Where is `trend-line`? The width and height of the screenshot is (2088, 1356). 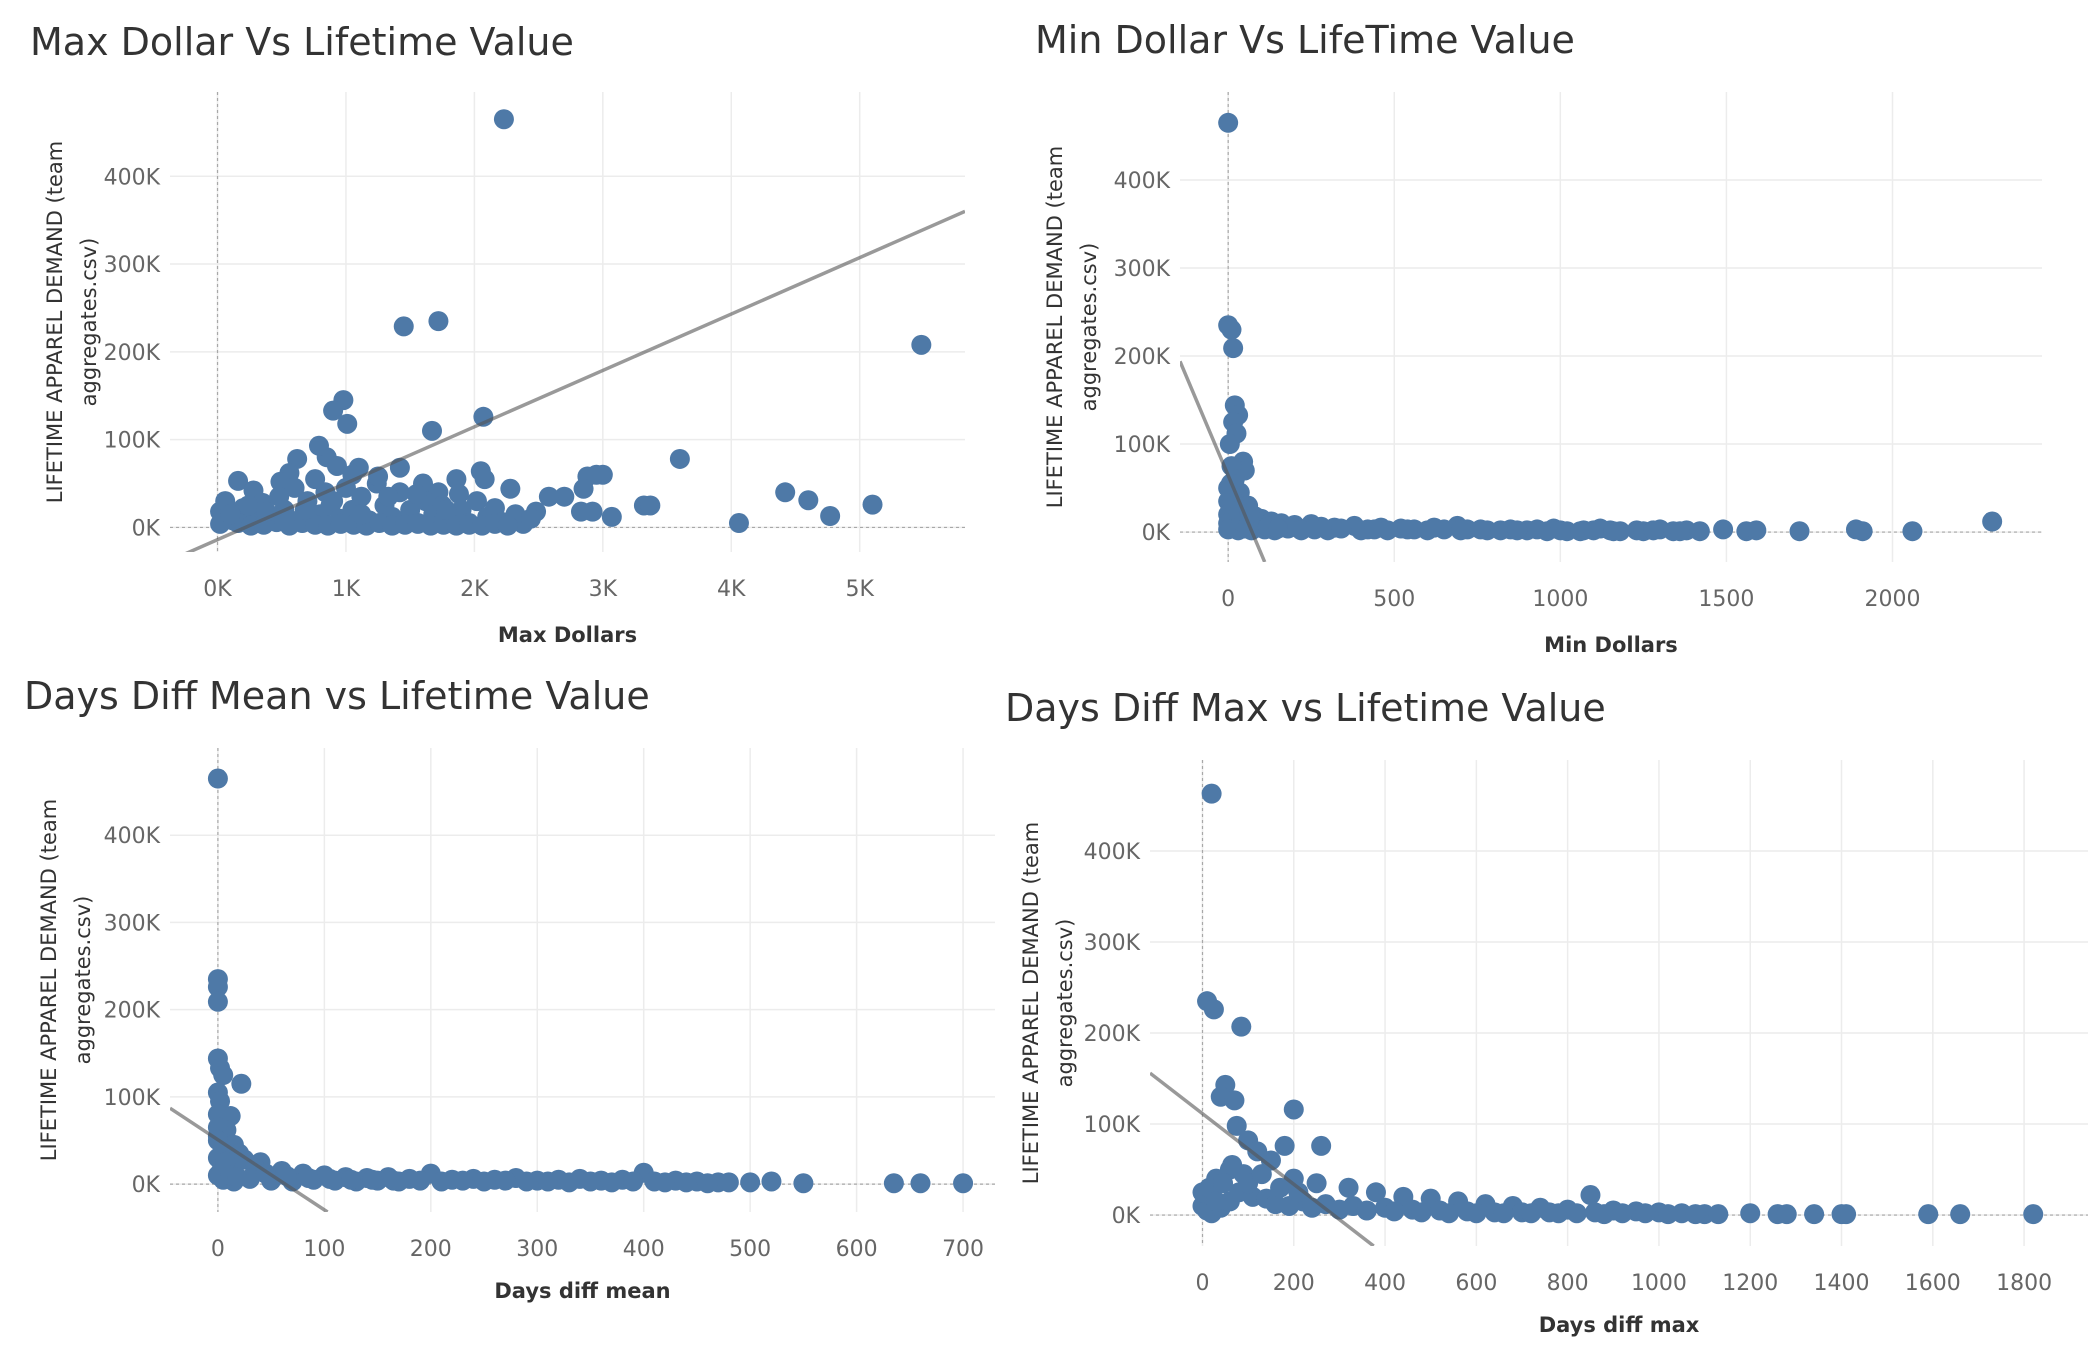 trend-line is located at coordinates (1223, 461).